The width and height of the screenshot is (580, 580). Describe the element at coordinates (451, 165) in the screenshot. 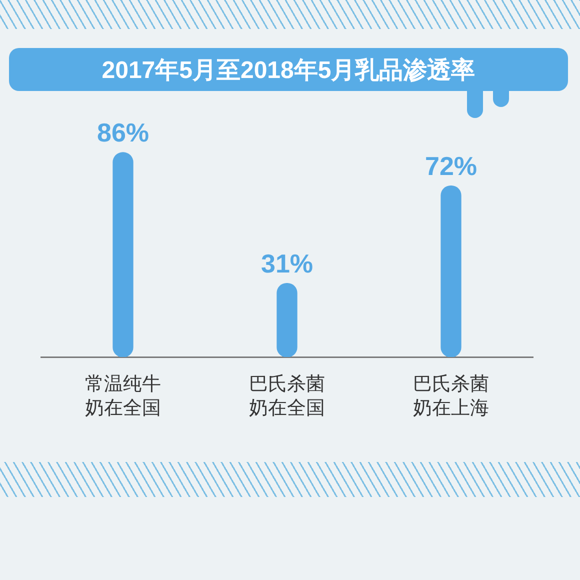

I see `data-label: 72%` at that location.